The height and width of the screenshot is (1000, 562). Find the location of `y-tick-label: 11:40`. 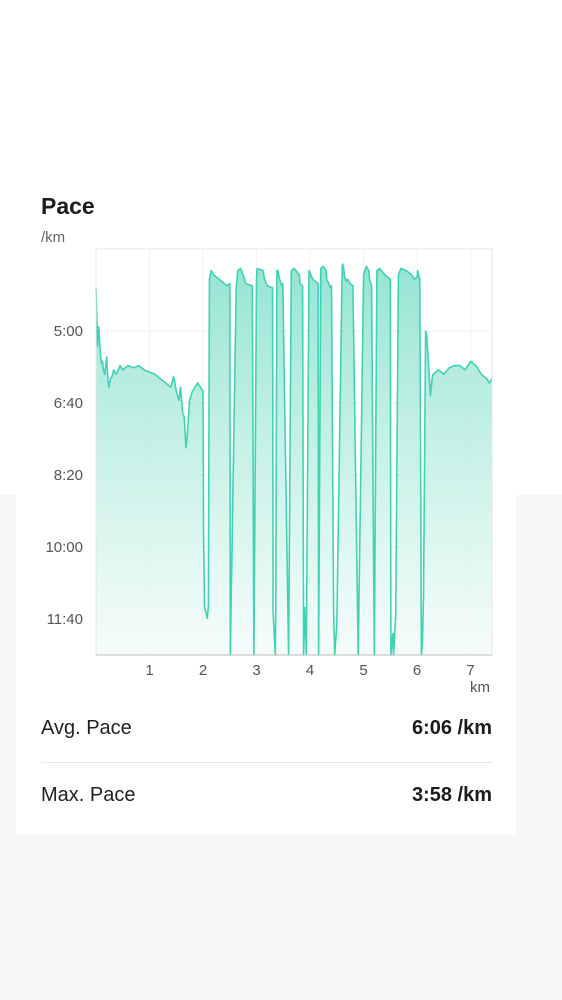

y-tick-label: 11:40 is located at coordinates (65, 619).